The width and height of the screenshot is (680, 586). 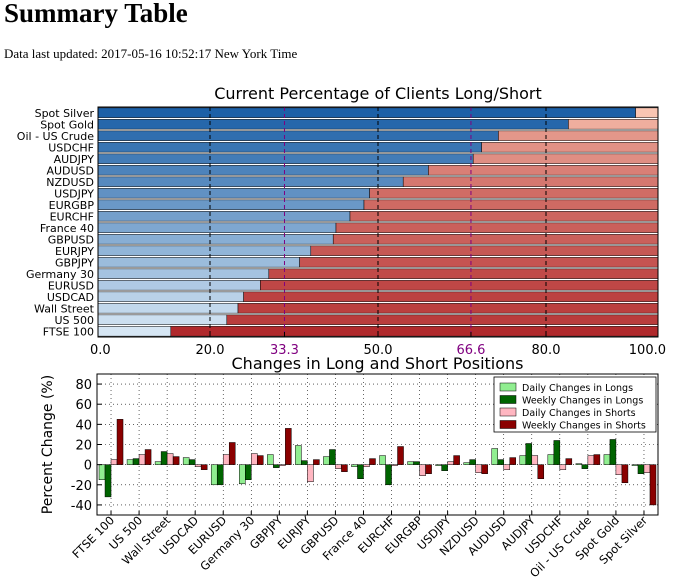 I want to click on category-label: Oil - US Crude, so click(x=55, y=136).